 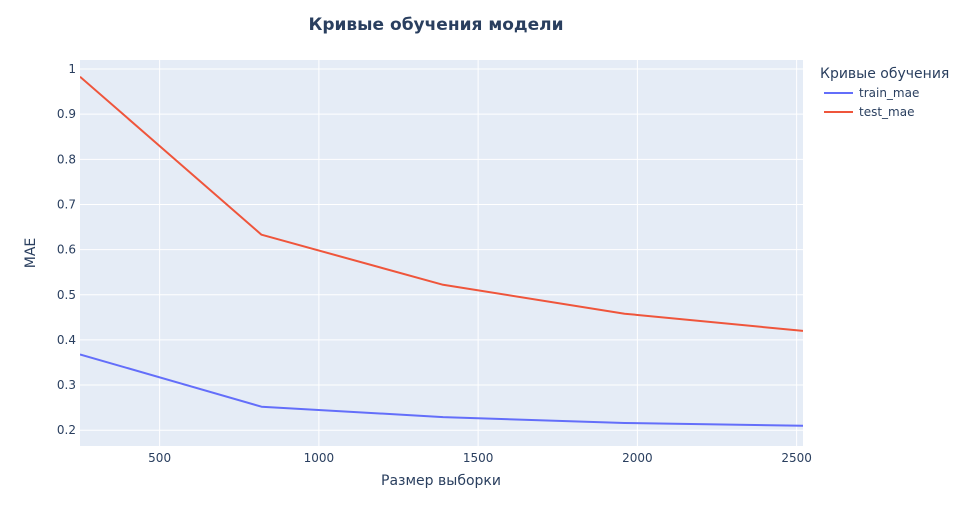 I want to click on x-axis-ticks: 500 1000 1500 2000 2500, so click(x=480, y=458).